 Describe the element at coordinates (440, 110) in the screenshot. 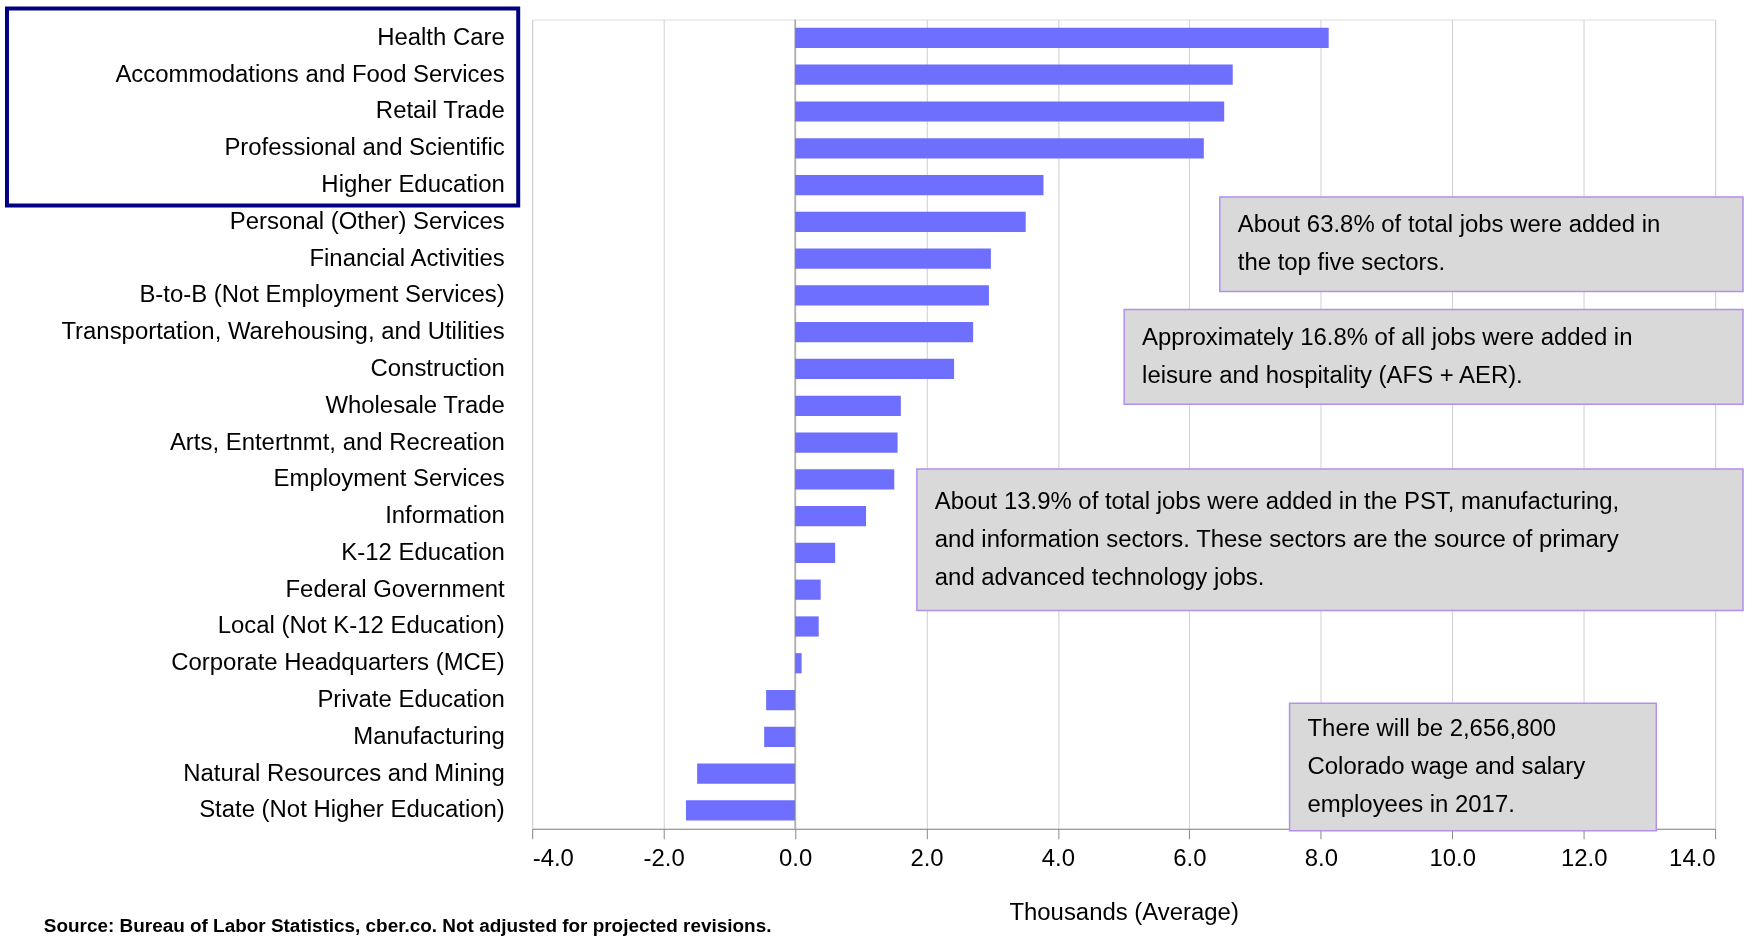

I see `y-tick-label: Retail Trade` at that location.